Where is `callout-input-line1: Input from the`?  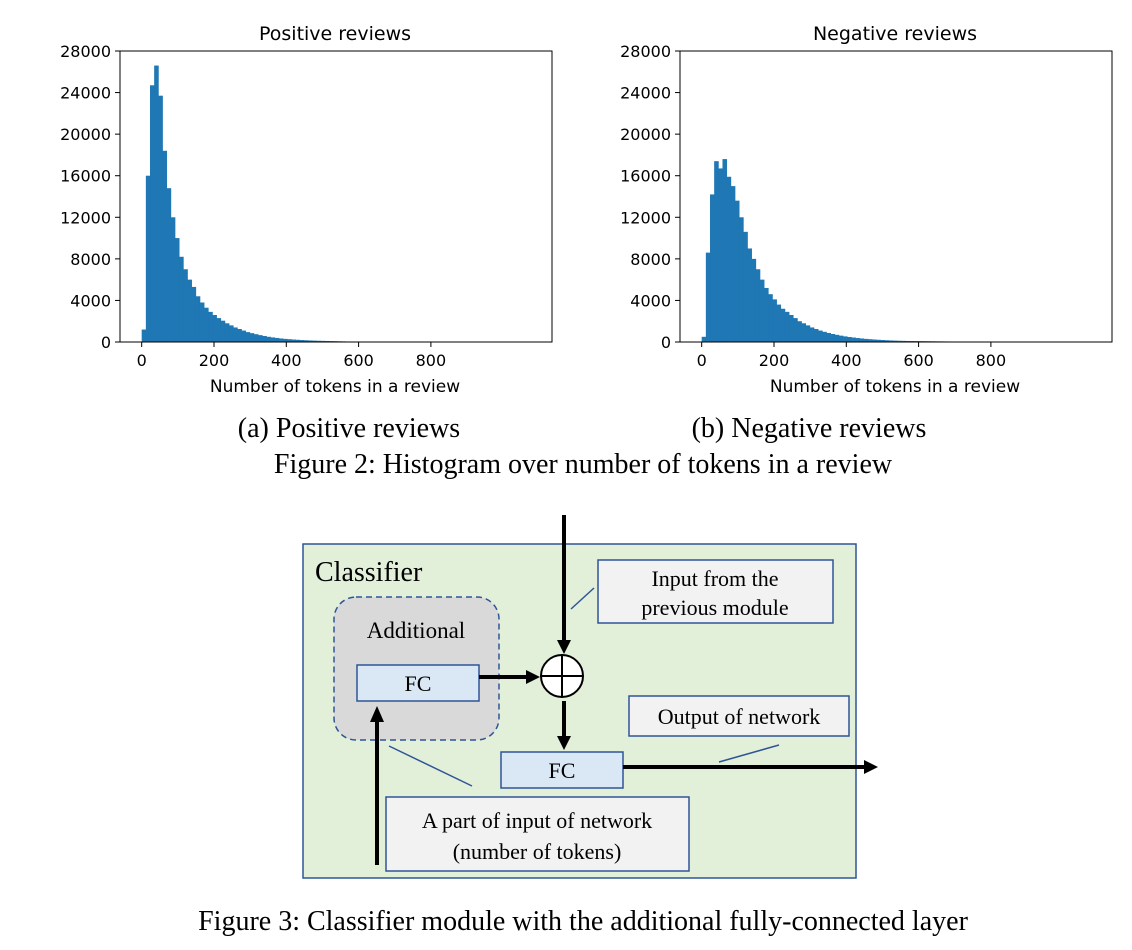
callout-input-line1: Input from the is located at coordinates (714, 578).